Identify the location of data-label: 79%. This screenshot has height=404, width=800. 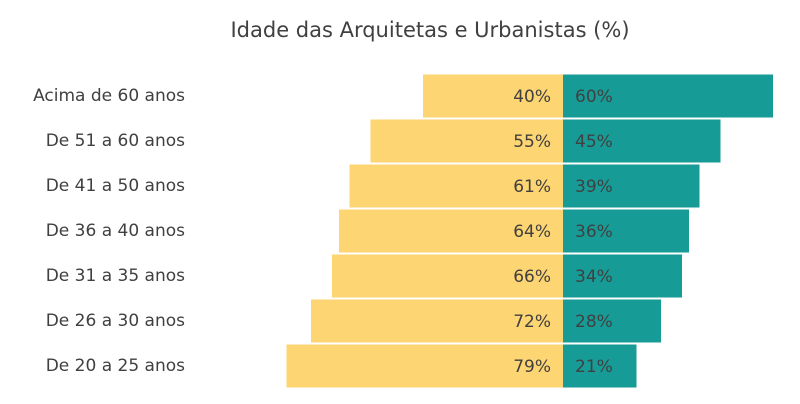
(532, 367).